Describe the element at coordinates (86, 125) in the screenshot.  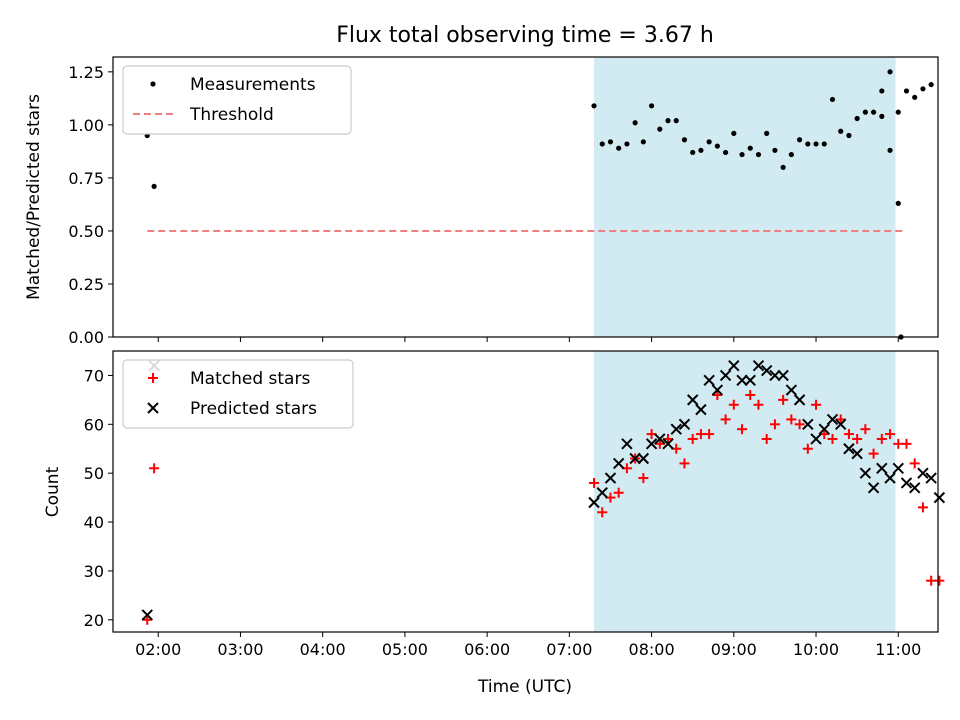
I see `ratio-y-tick-label: 1.00` at that location.